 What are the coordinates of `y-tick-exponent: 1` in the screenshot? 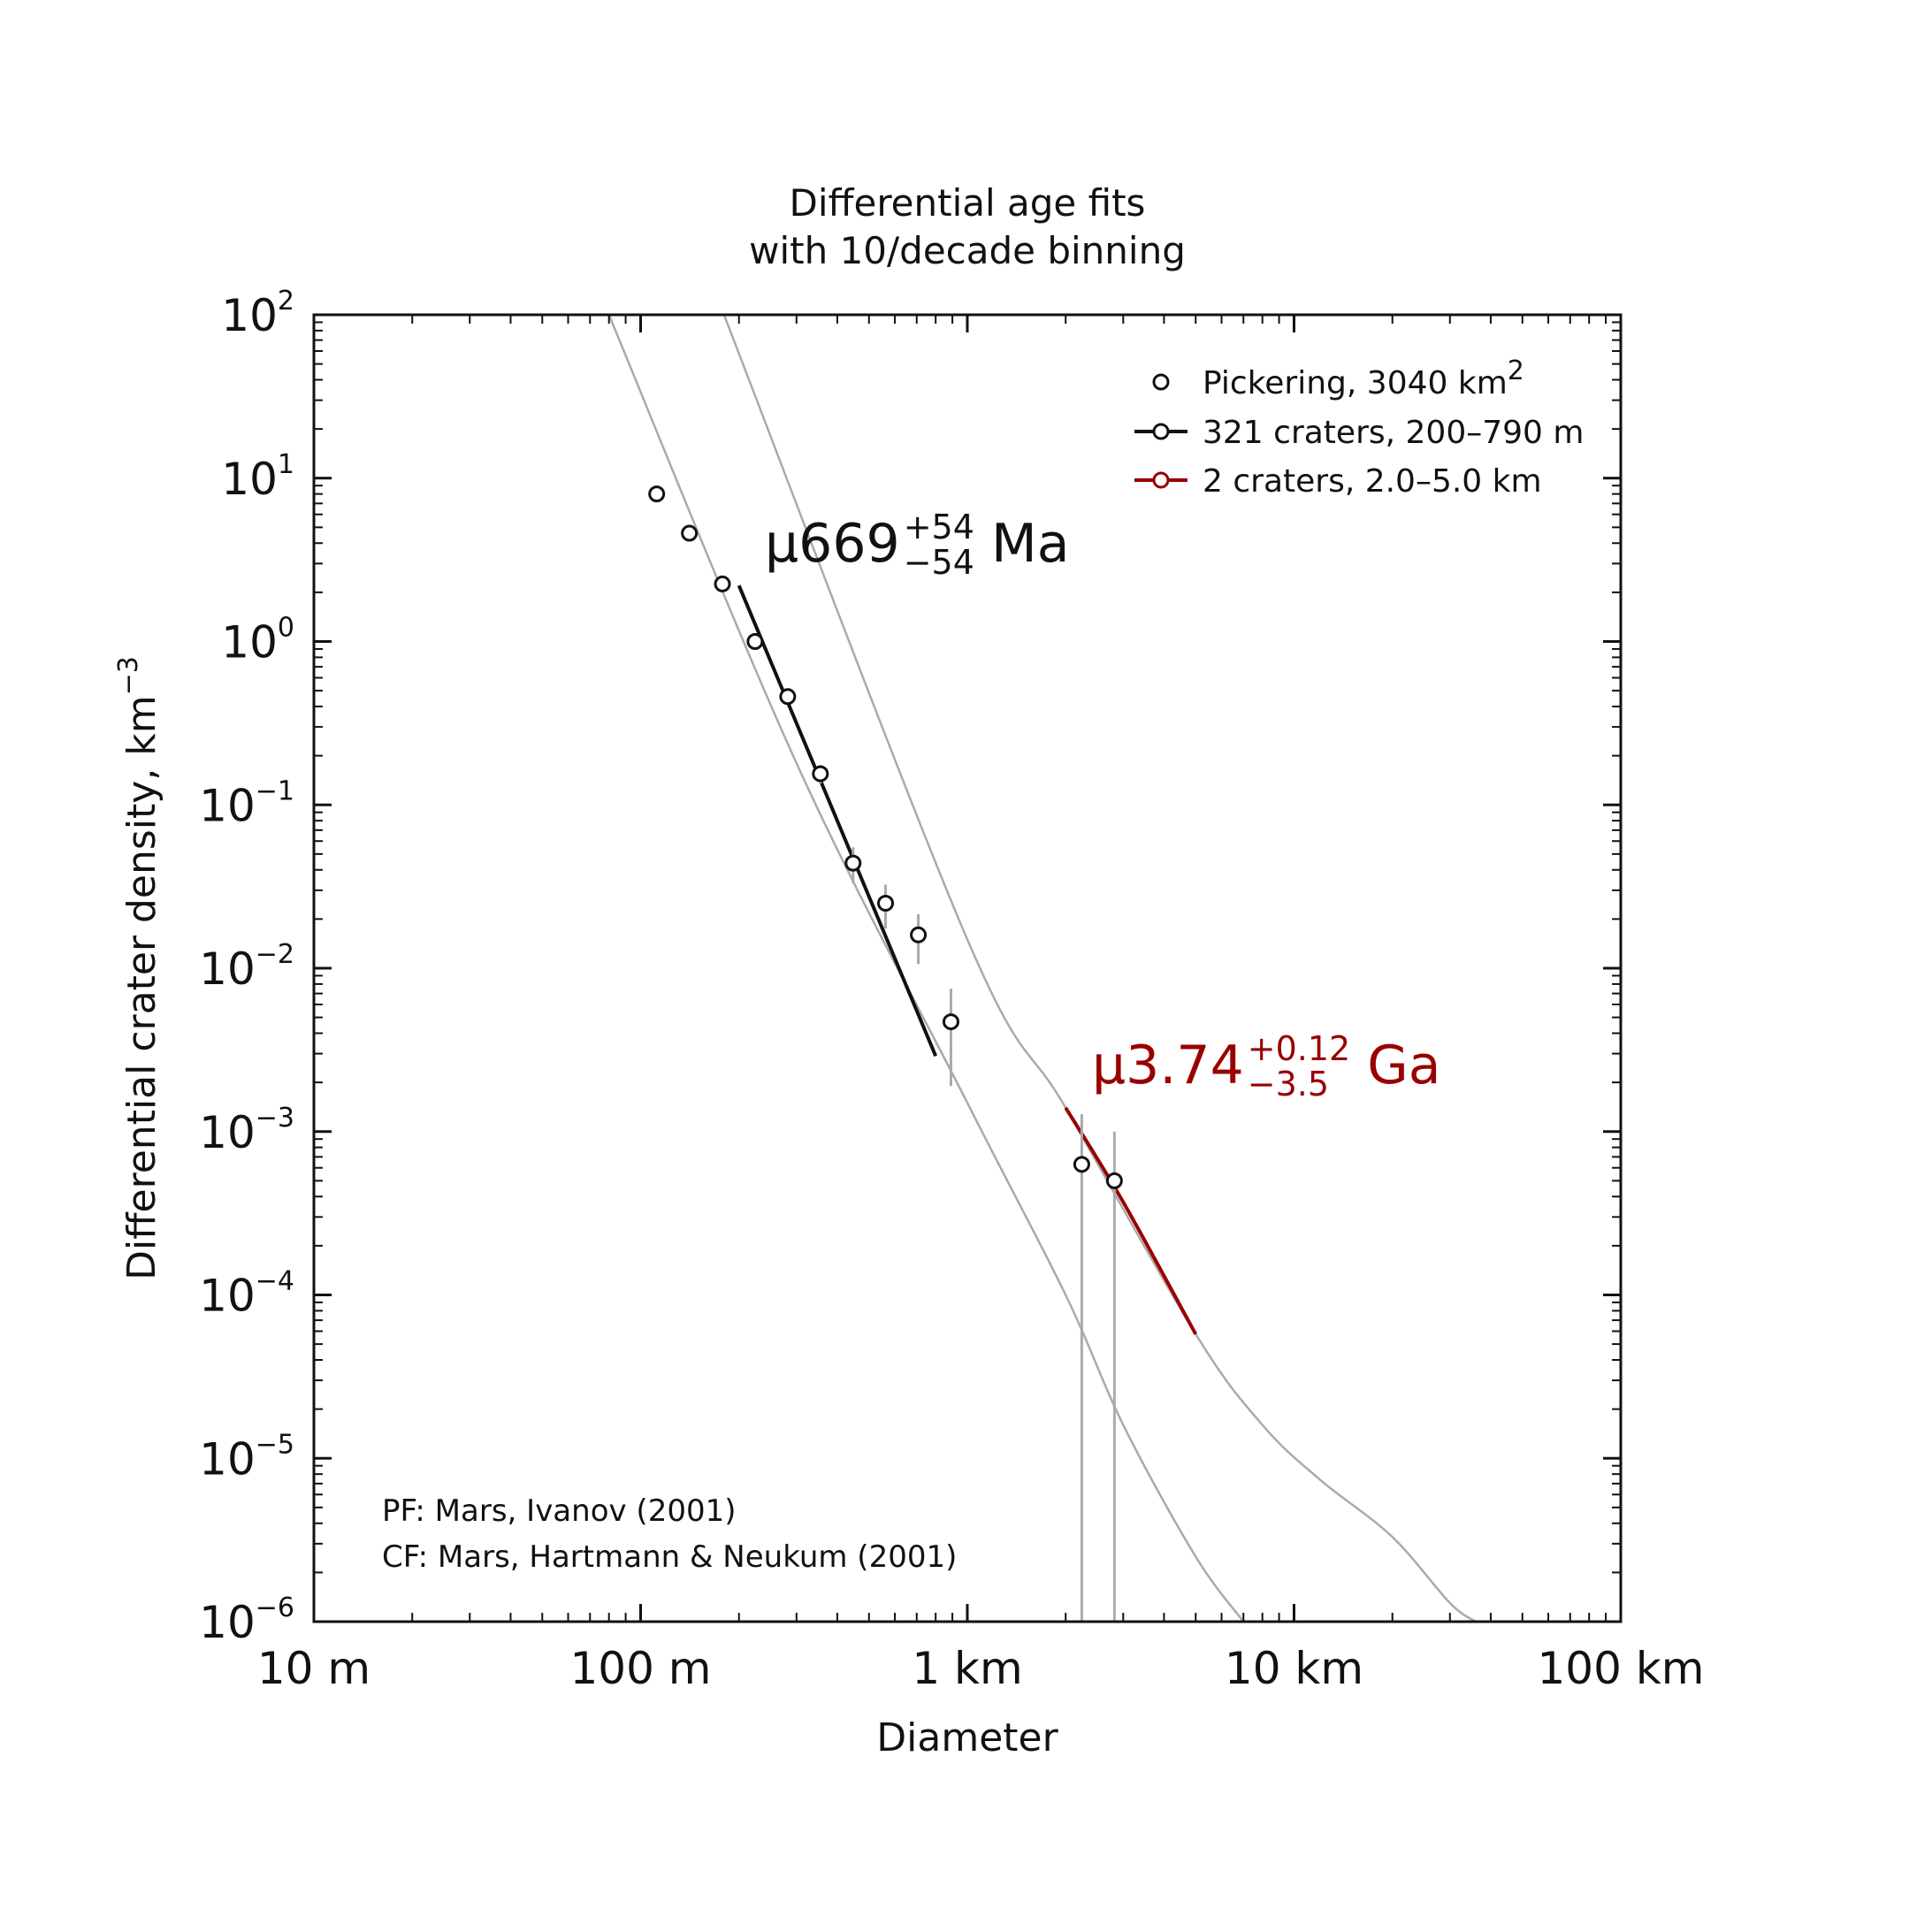 It's located at (286, 464).